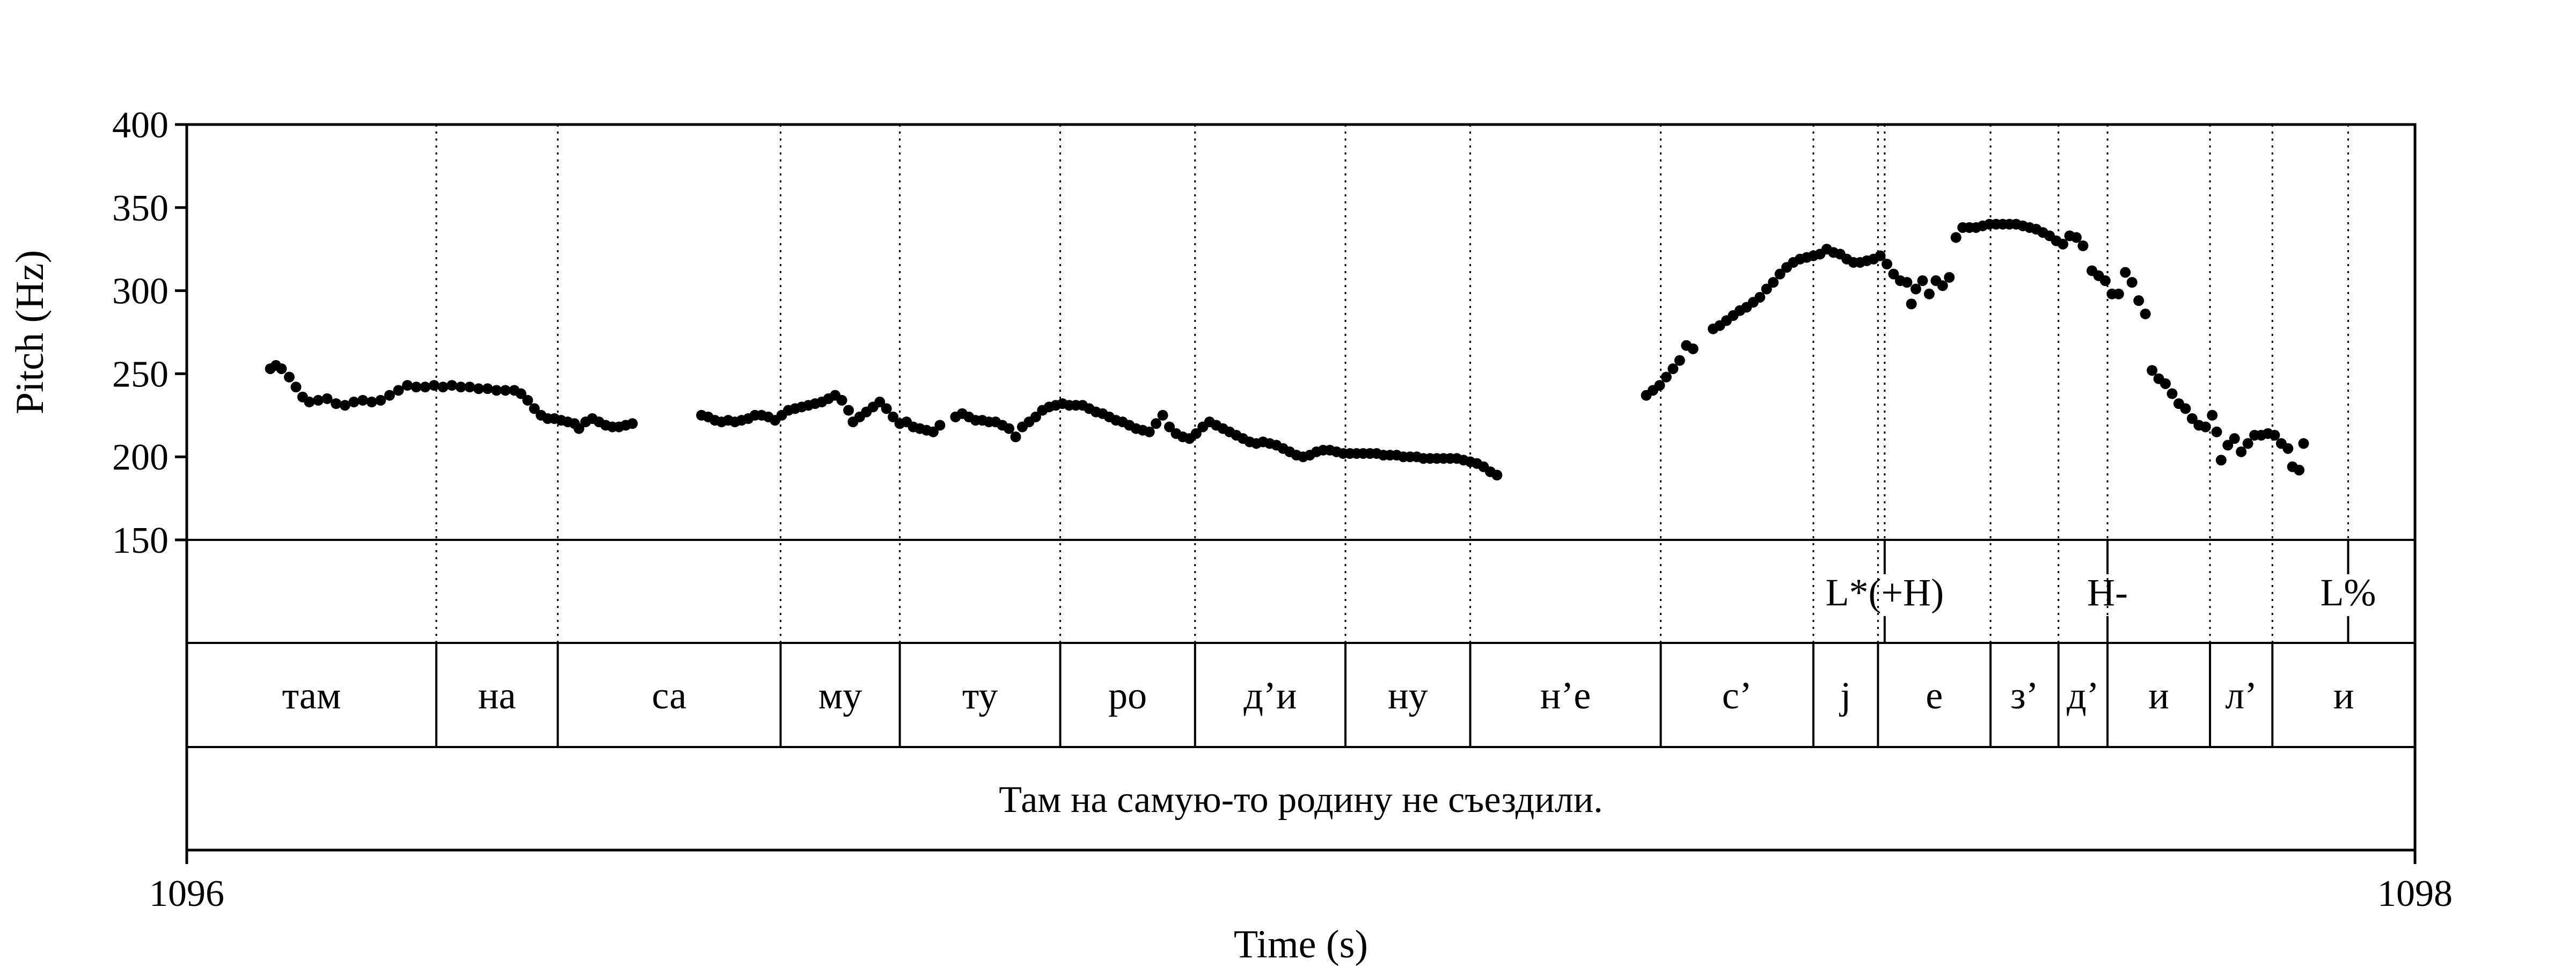 The height and width of the screenshot is (966, 2576). What do you see at coordinates (30, 332) in the screenshot?
I see `y-axis-title: Pitch (Hz)` at bounding box center [30, 332].